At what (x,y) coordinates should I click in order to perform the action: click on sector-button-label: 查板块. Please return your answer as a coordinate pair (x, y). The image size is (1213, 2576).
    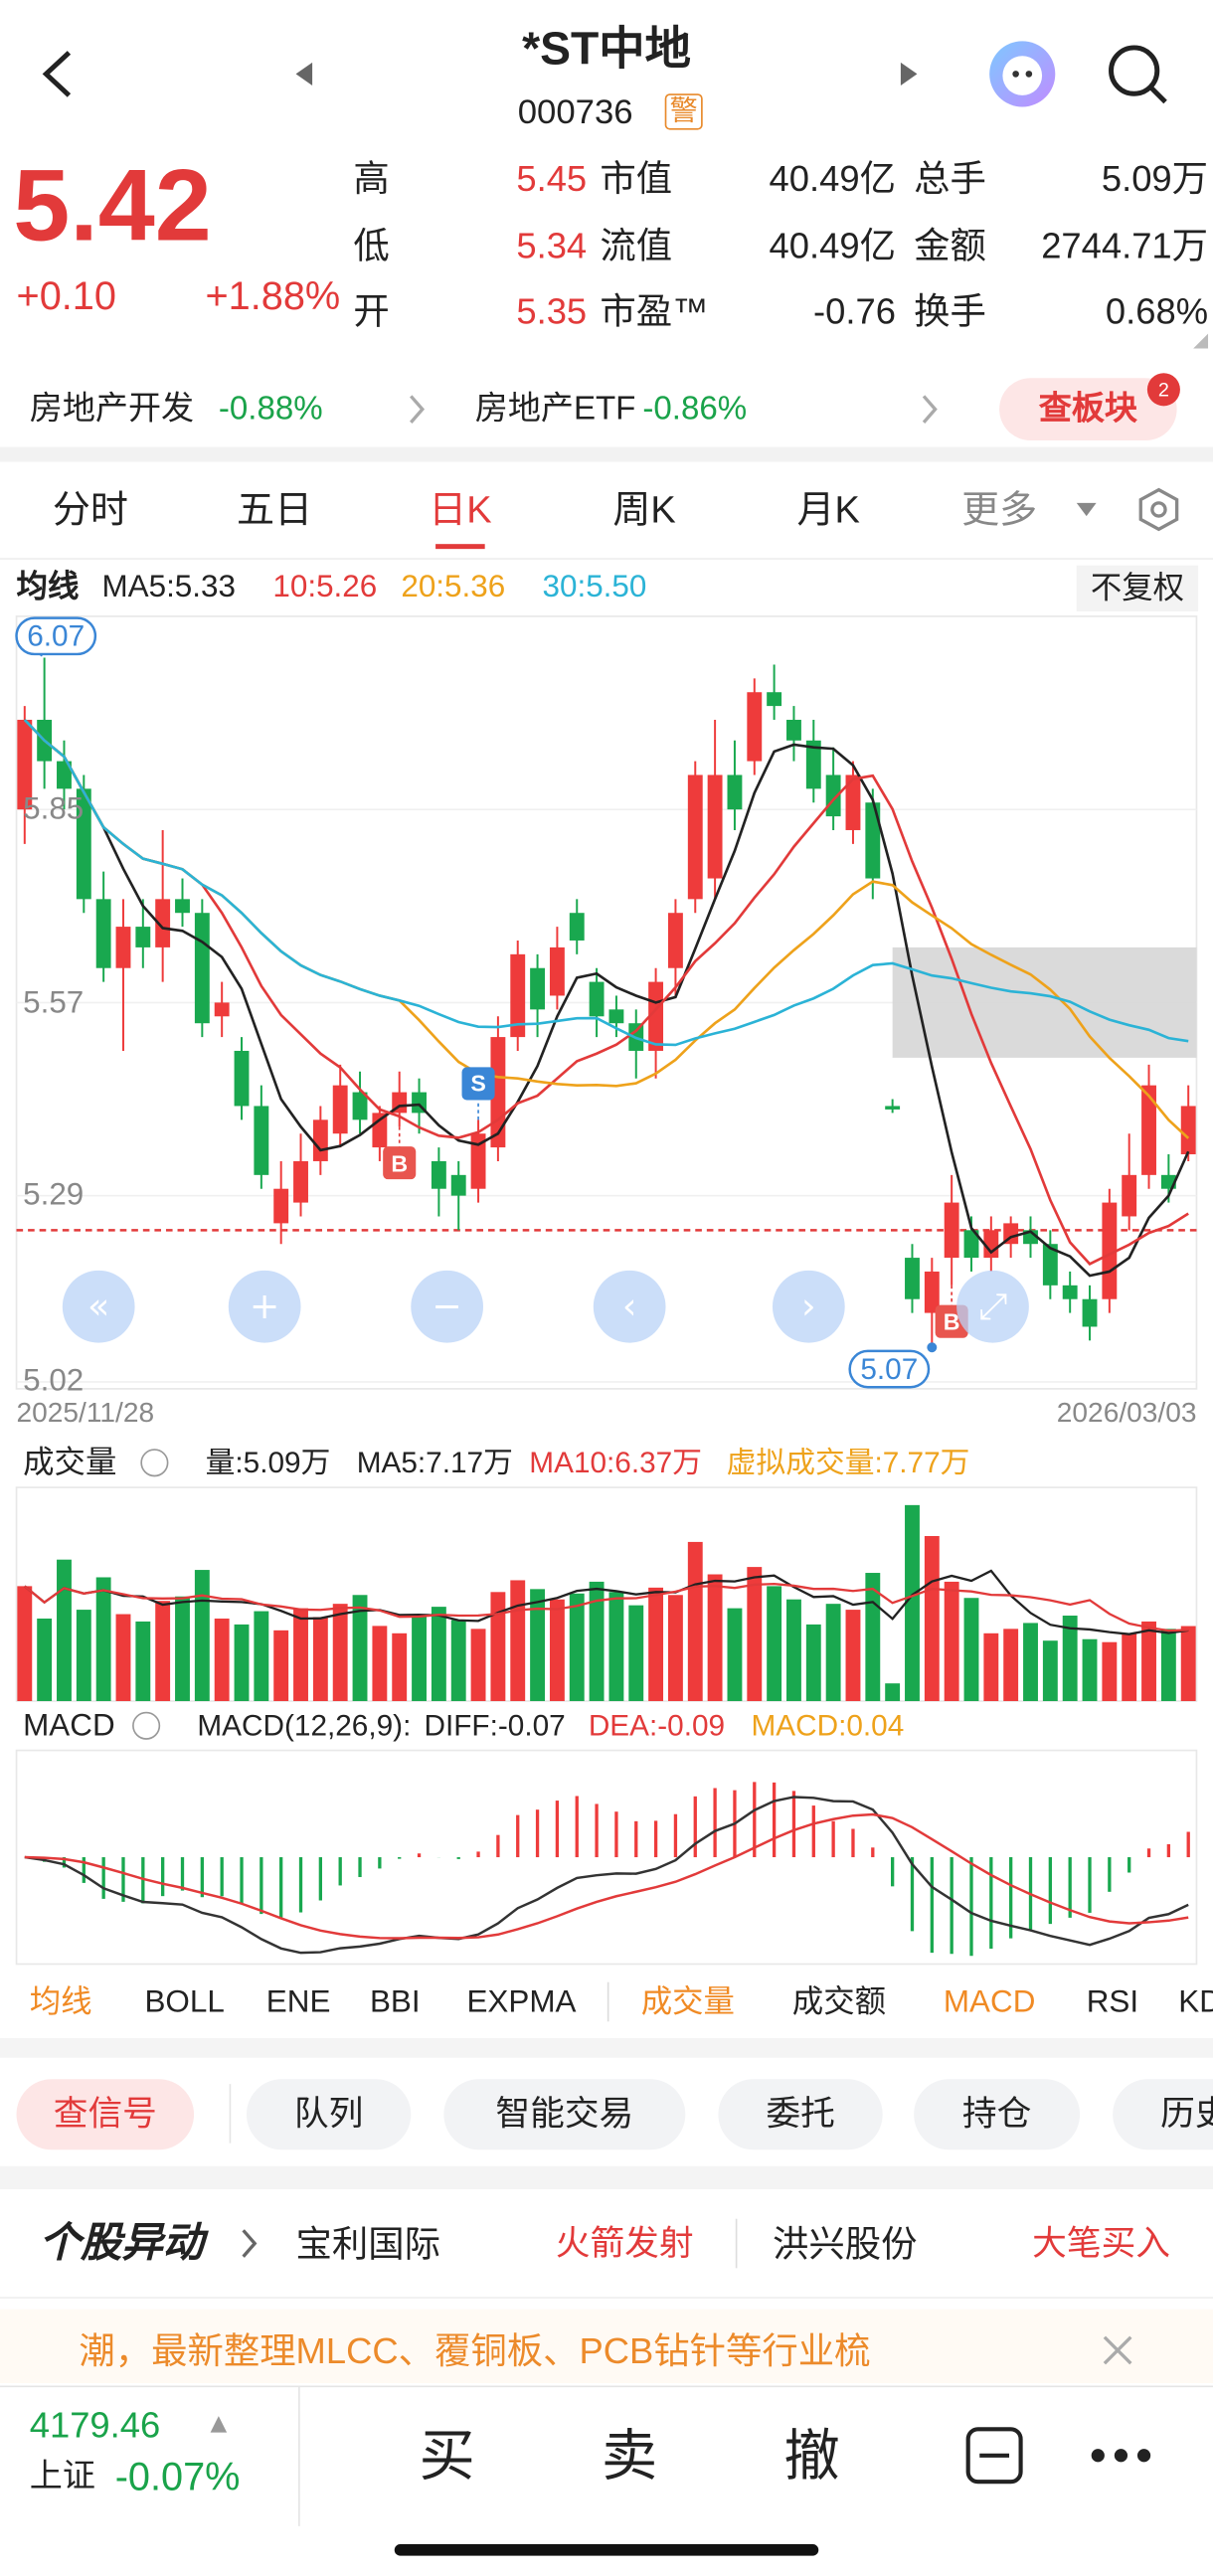
    Looking at the image, I should click on (1087, 409).